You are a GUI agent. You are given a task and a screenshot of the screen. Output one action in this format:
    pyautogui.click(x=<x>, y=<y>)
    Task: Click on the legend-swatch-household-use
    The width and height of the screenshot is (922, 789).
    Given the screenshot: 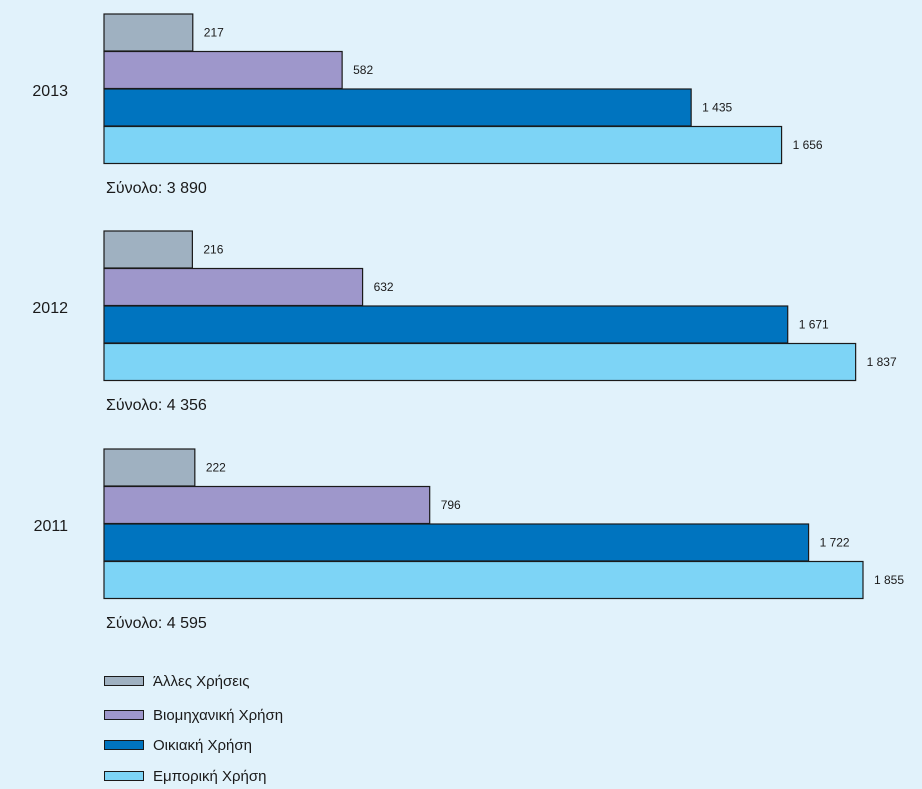 What is the action you would take?
    pyautogui.click(x=124, y=745)
    